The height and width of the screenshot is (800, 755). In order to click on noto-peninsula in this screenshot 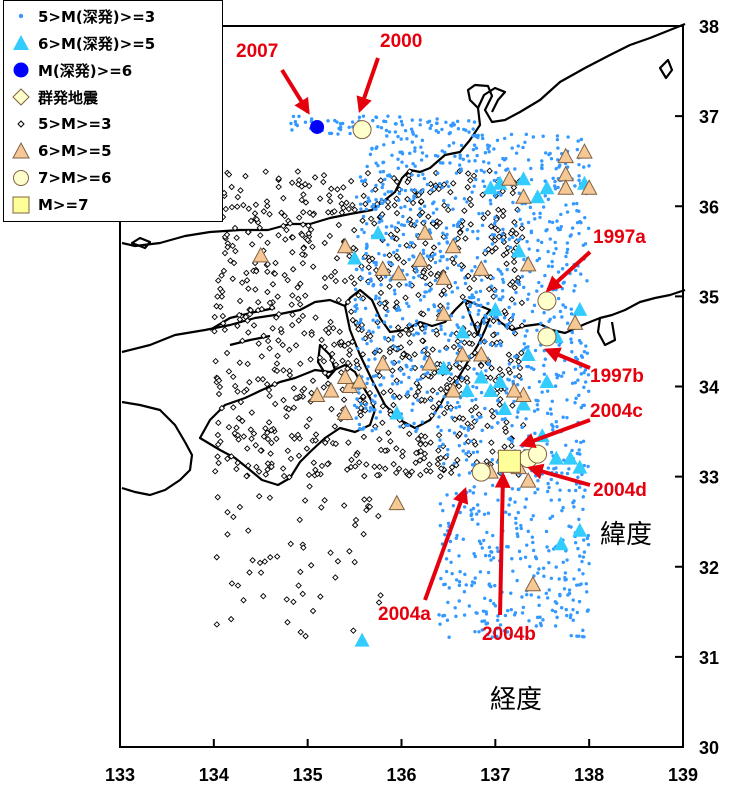, I will do `click(492, 99)`.